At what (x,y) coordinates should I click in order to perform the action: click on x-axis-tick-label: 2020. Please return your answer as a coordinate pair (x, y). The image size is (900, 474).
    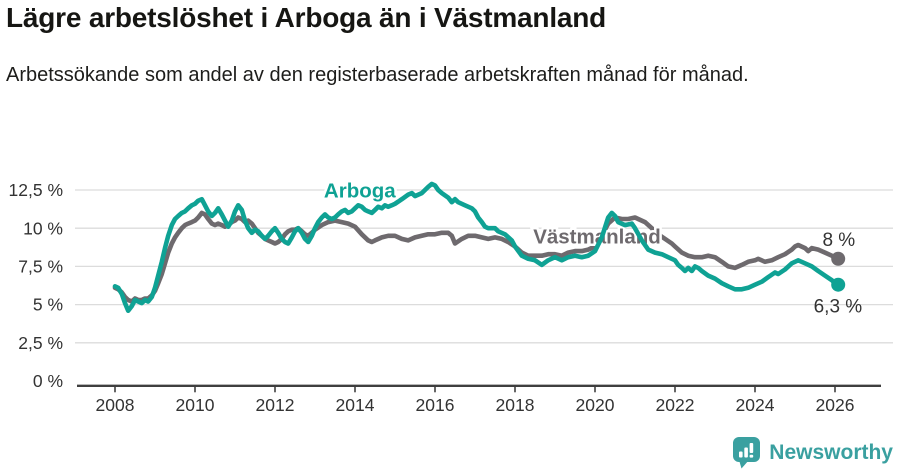
    Looking at the image, I should click on (595, 405).